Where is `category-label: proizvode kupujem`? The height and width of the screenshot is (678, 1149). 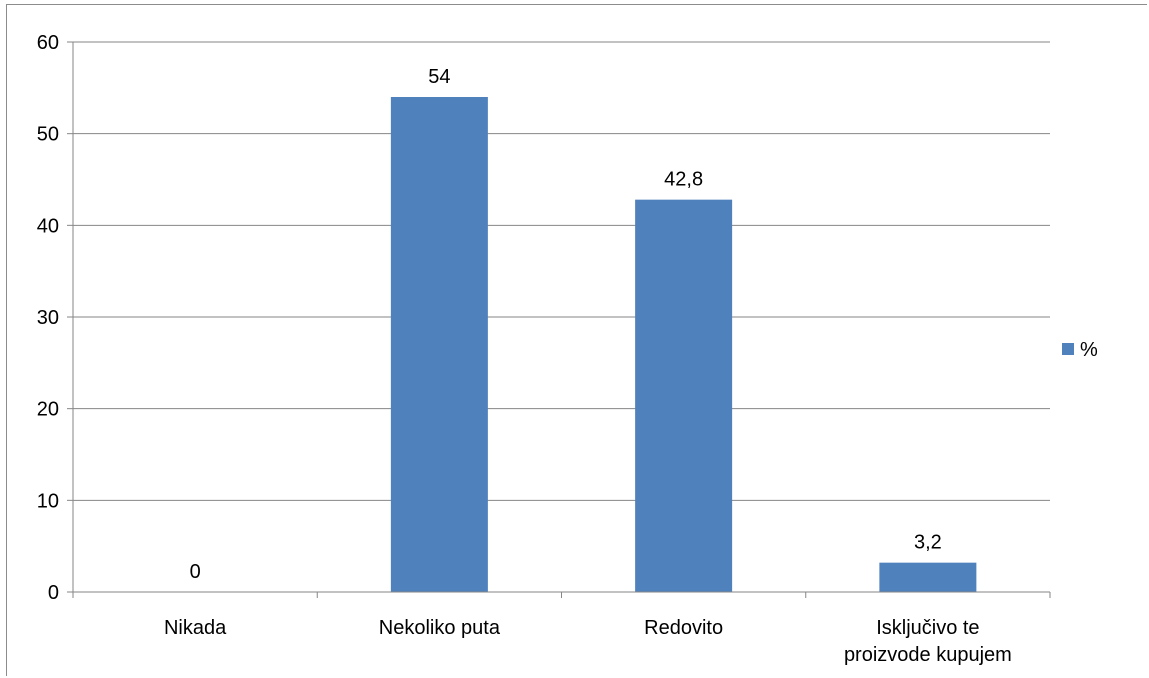
category-label: proizvode kupujem is located at coordinates (928, 655).